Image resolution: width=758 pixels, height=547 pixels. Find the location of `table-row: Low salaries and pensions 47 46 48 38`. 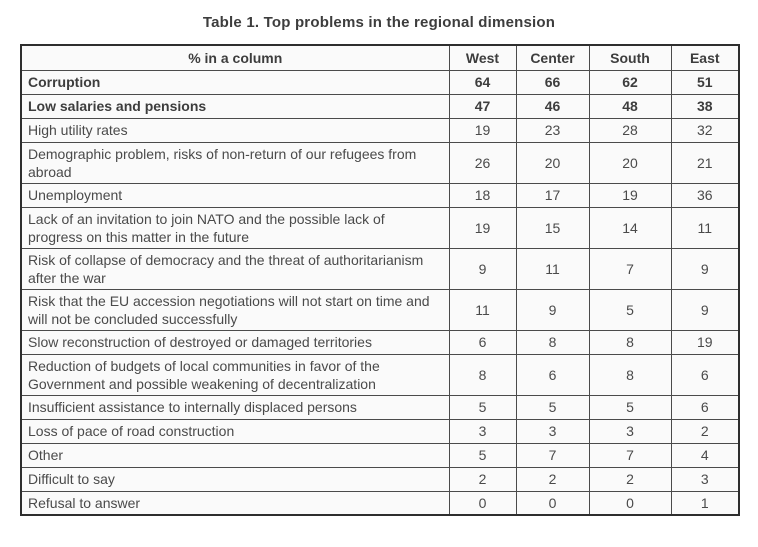

table-row: Low salaries and pensions 47 46 48 38 is located at coordinates (380, 106).